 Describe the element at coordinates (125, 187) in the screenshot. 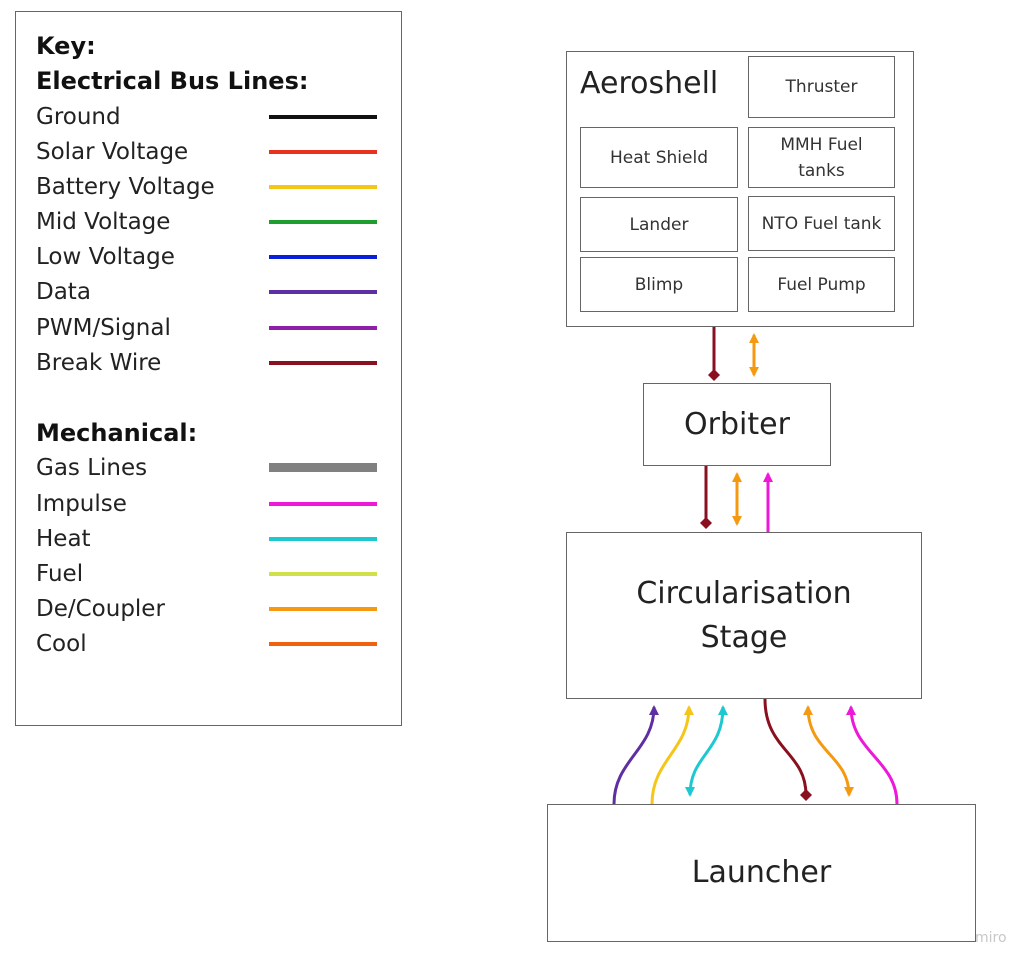

I see `legend-label: Battery Voltage` at that location.